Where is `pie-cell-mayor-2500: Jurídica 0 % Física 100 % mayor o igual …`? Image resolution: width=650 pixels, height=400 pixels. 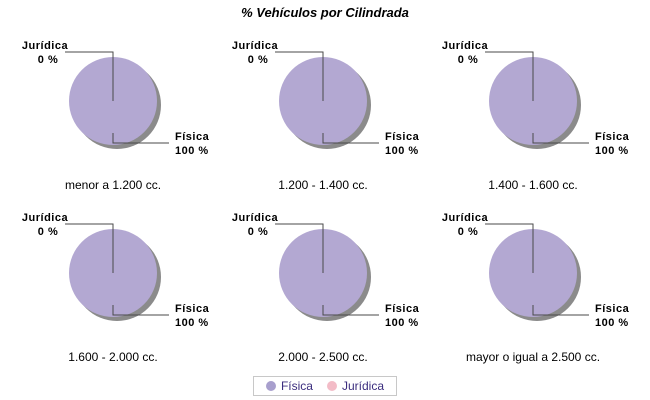
pie-cell-mayor-2500: Jurídica 0 % Física 100 % mayor o igual … is located at coordinates (533, 283).